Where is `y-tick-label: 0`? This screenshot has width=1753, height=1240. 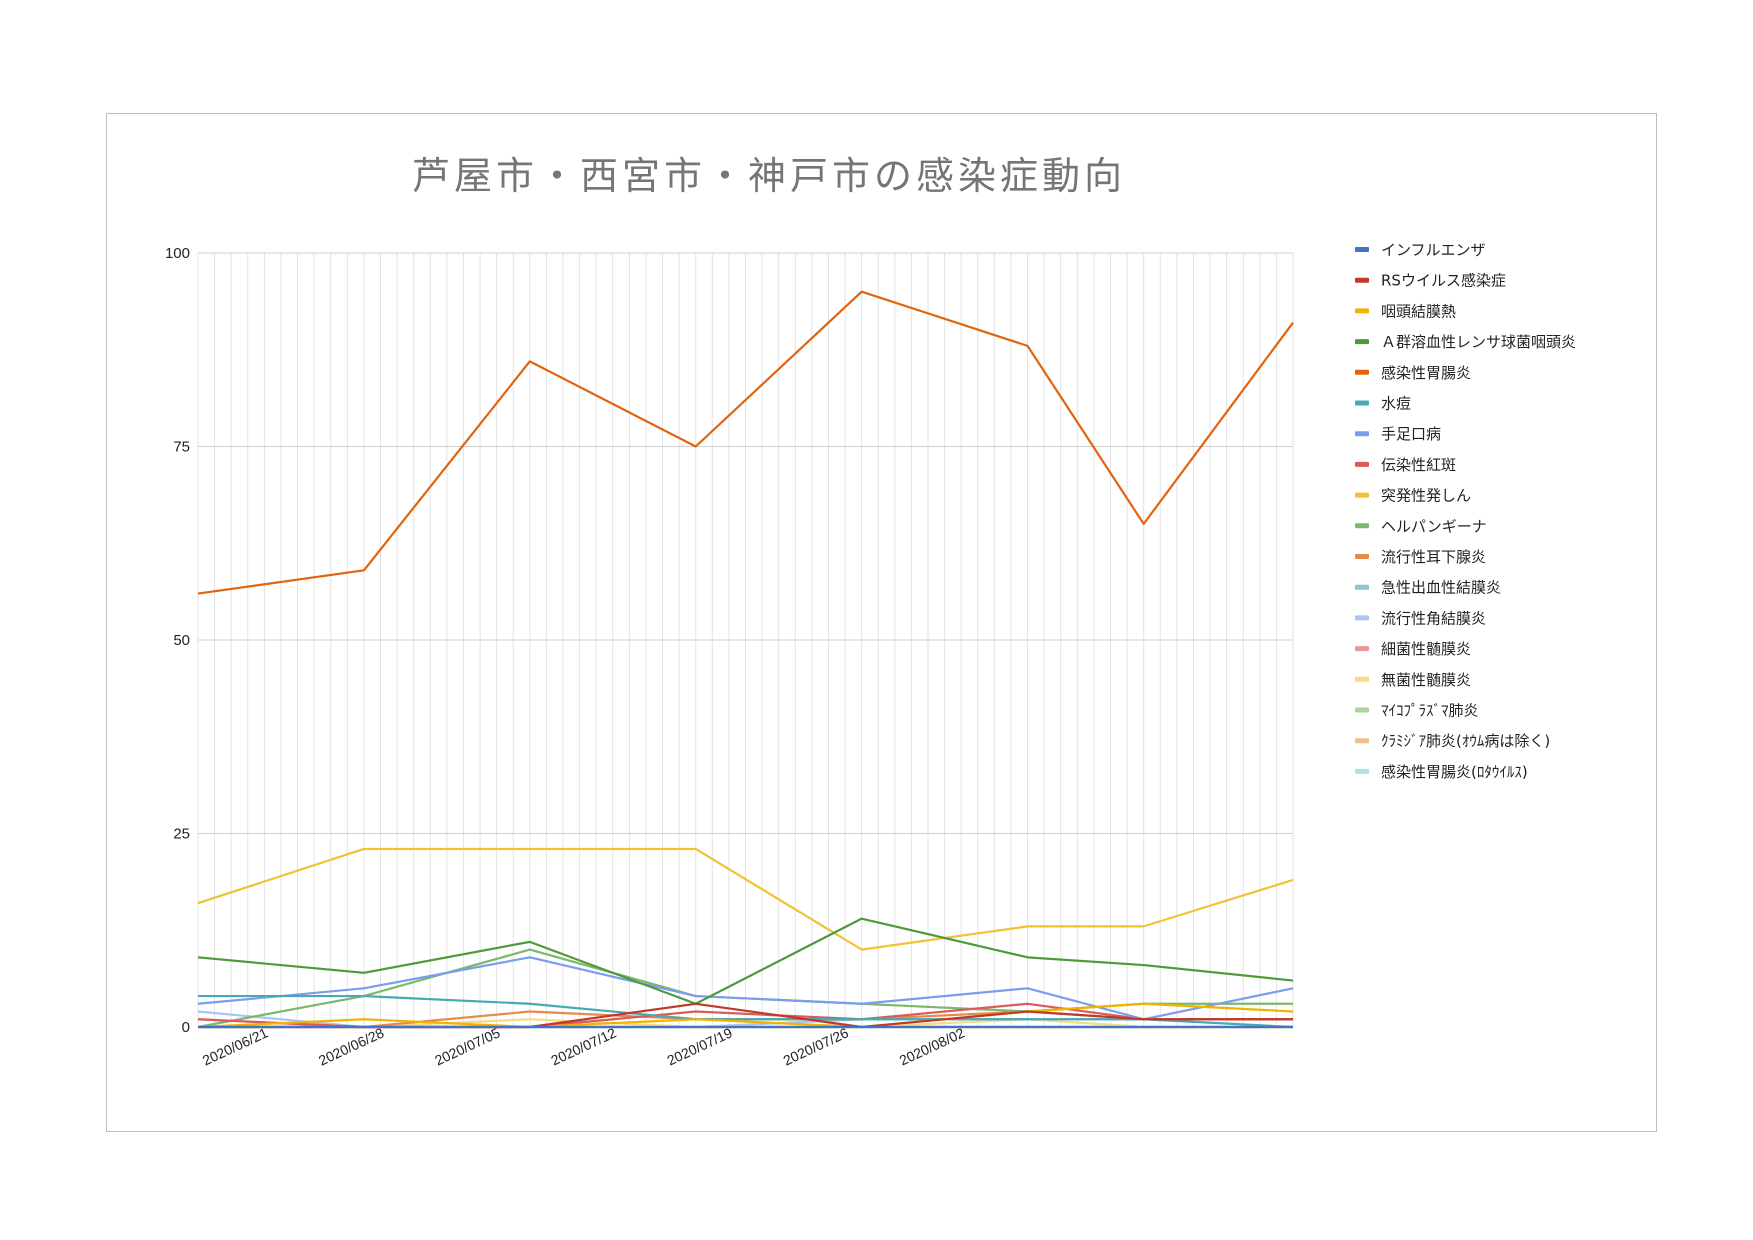
y-tick-label: 0 is located at coordinates (186, 1027).